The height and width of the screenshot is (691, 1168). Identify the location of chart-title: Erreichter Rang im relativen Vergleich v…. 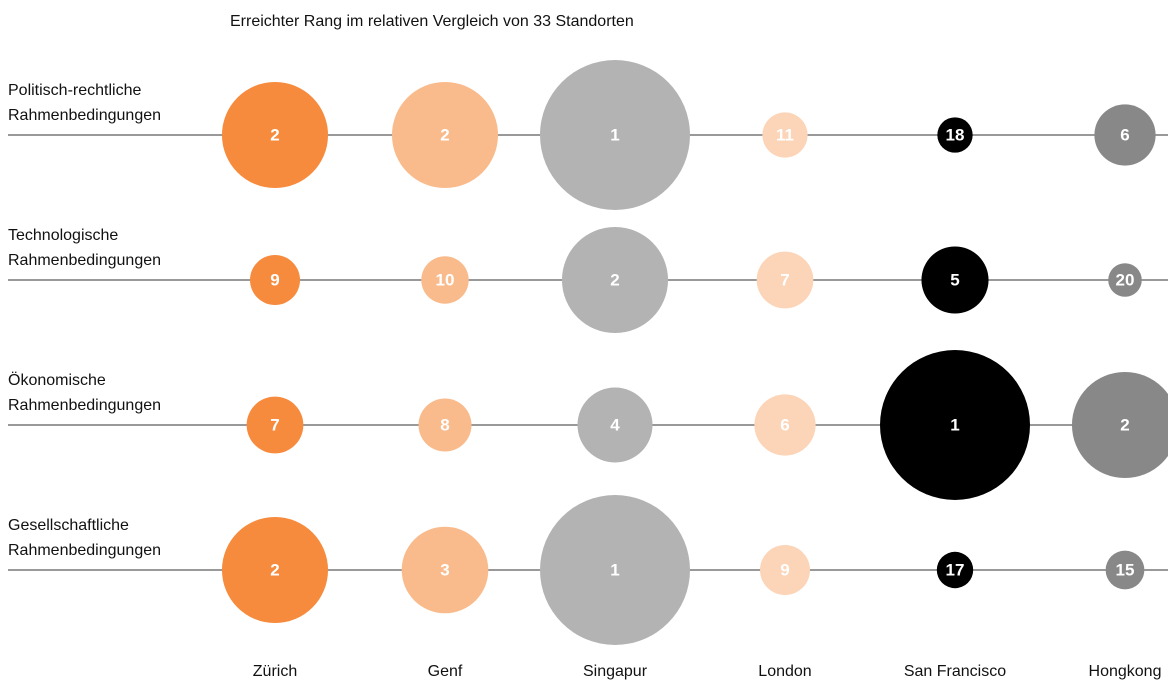
(432, 21).